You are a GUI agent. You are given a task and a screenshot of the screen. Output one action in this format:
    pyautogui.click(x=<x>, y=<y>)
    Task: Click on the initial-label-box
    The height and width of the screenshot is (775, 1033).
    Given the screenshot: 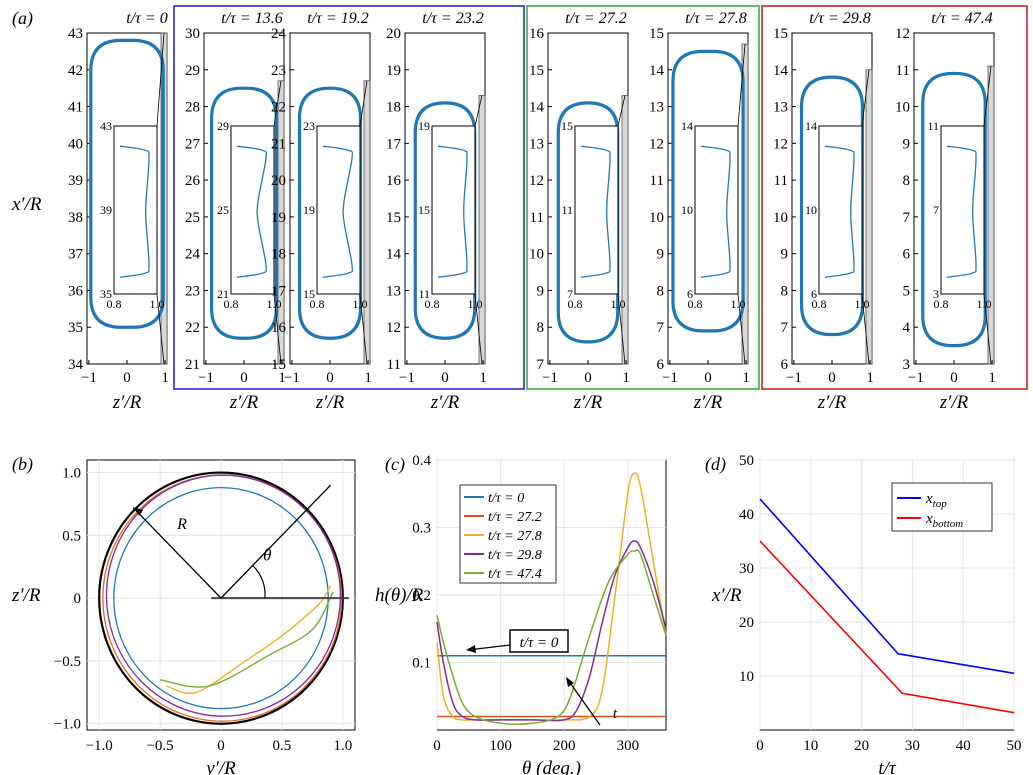 What is the action you would take?
    pyautogui.click(x=539, y=641)
    